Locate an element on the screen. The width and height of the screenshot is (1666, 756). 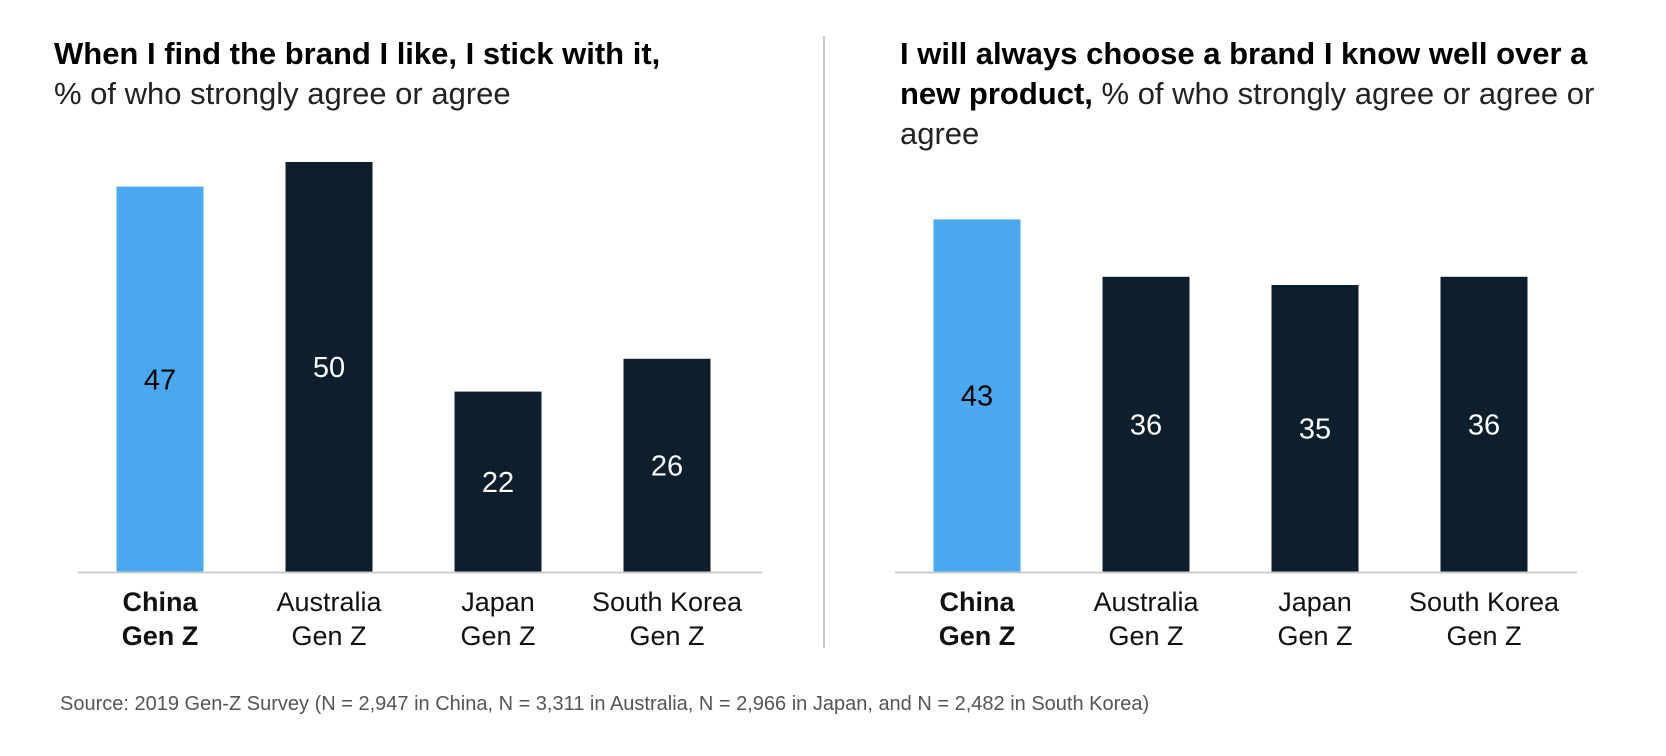
panel-divider is located at coordinates (824, 342).